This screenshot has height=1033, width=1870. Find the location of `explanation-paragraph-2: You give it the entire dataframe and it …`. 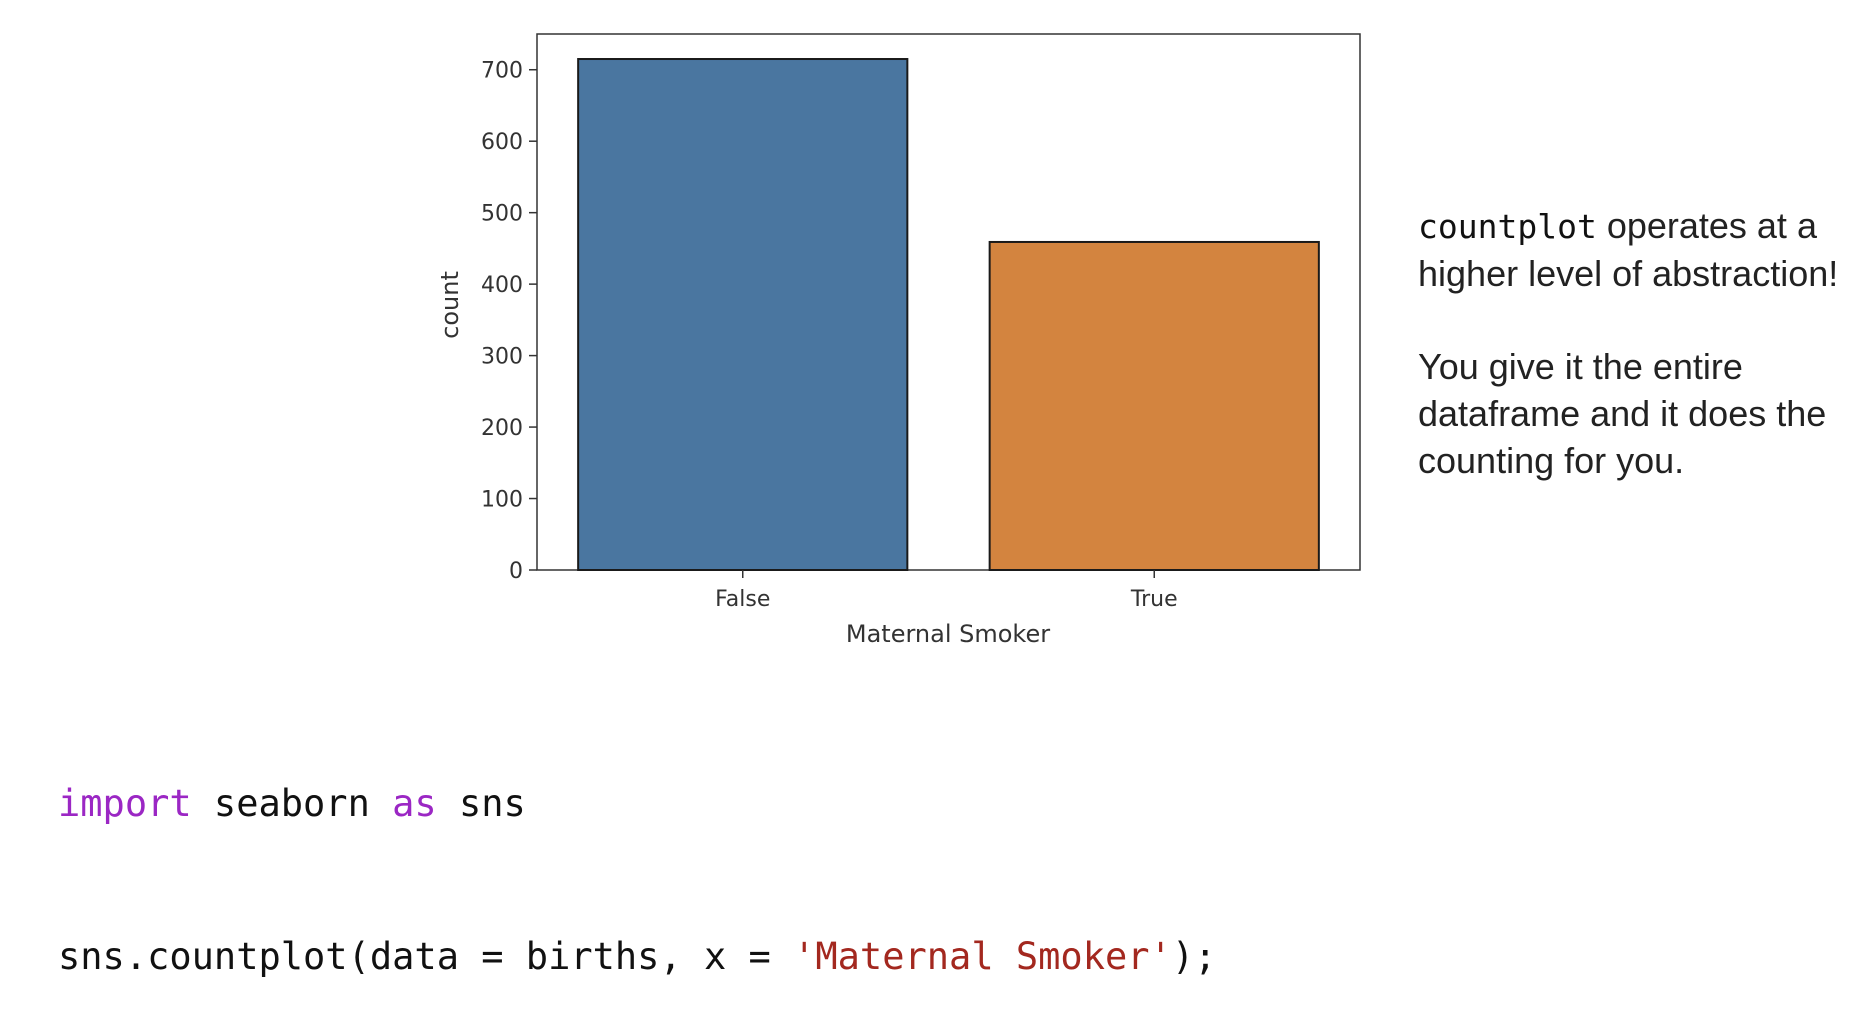

explanation-paragraph-2: You give it the entire dataframe and it … is located at coordinates (1622, 413).